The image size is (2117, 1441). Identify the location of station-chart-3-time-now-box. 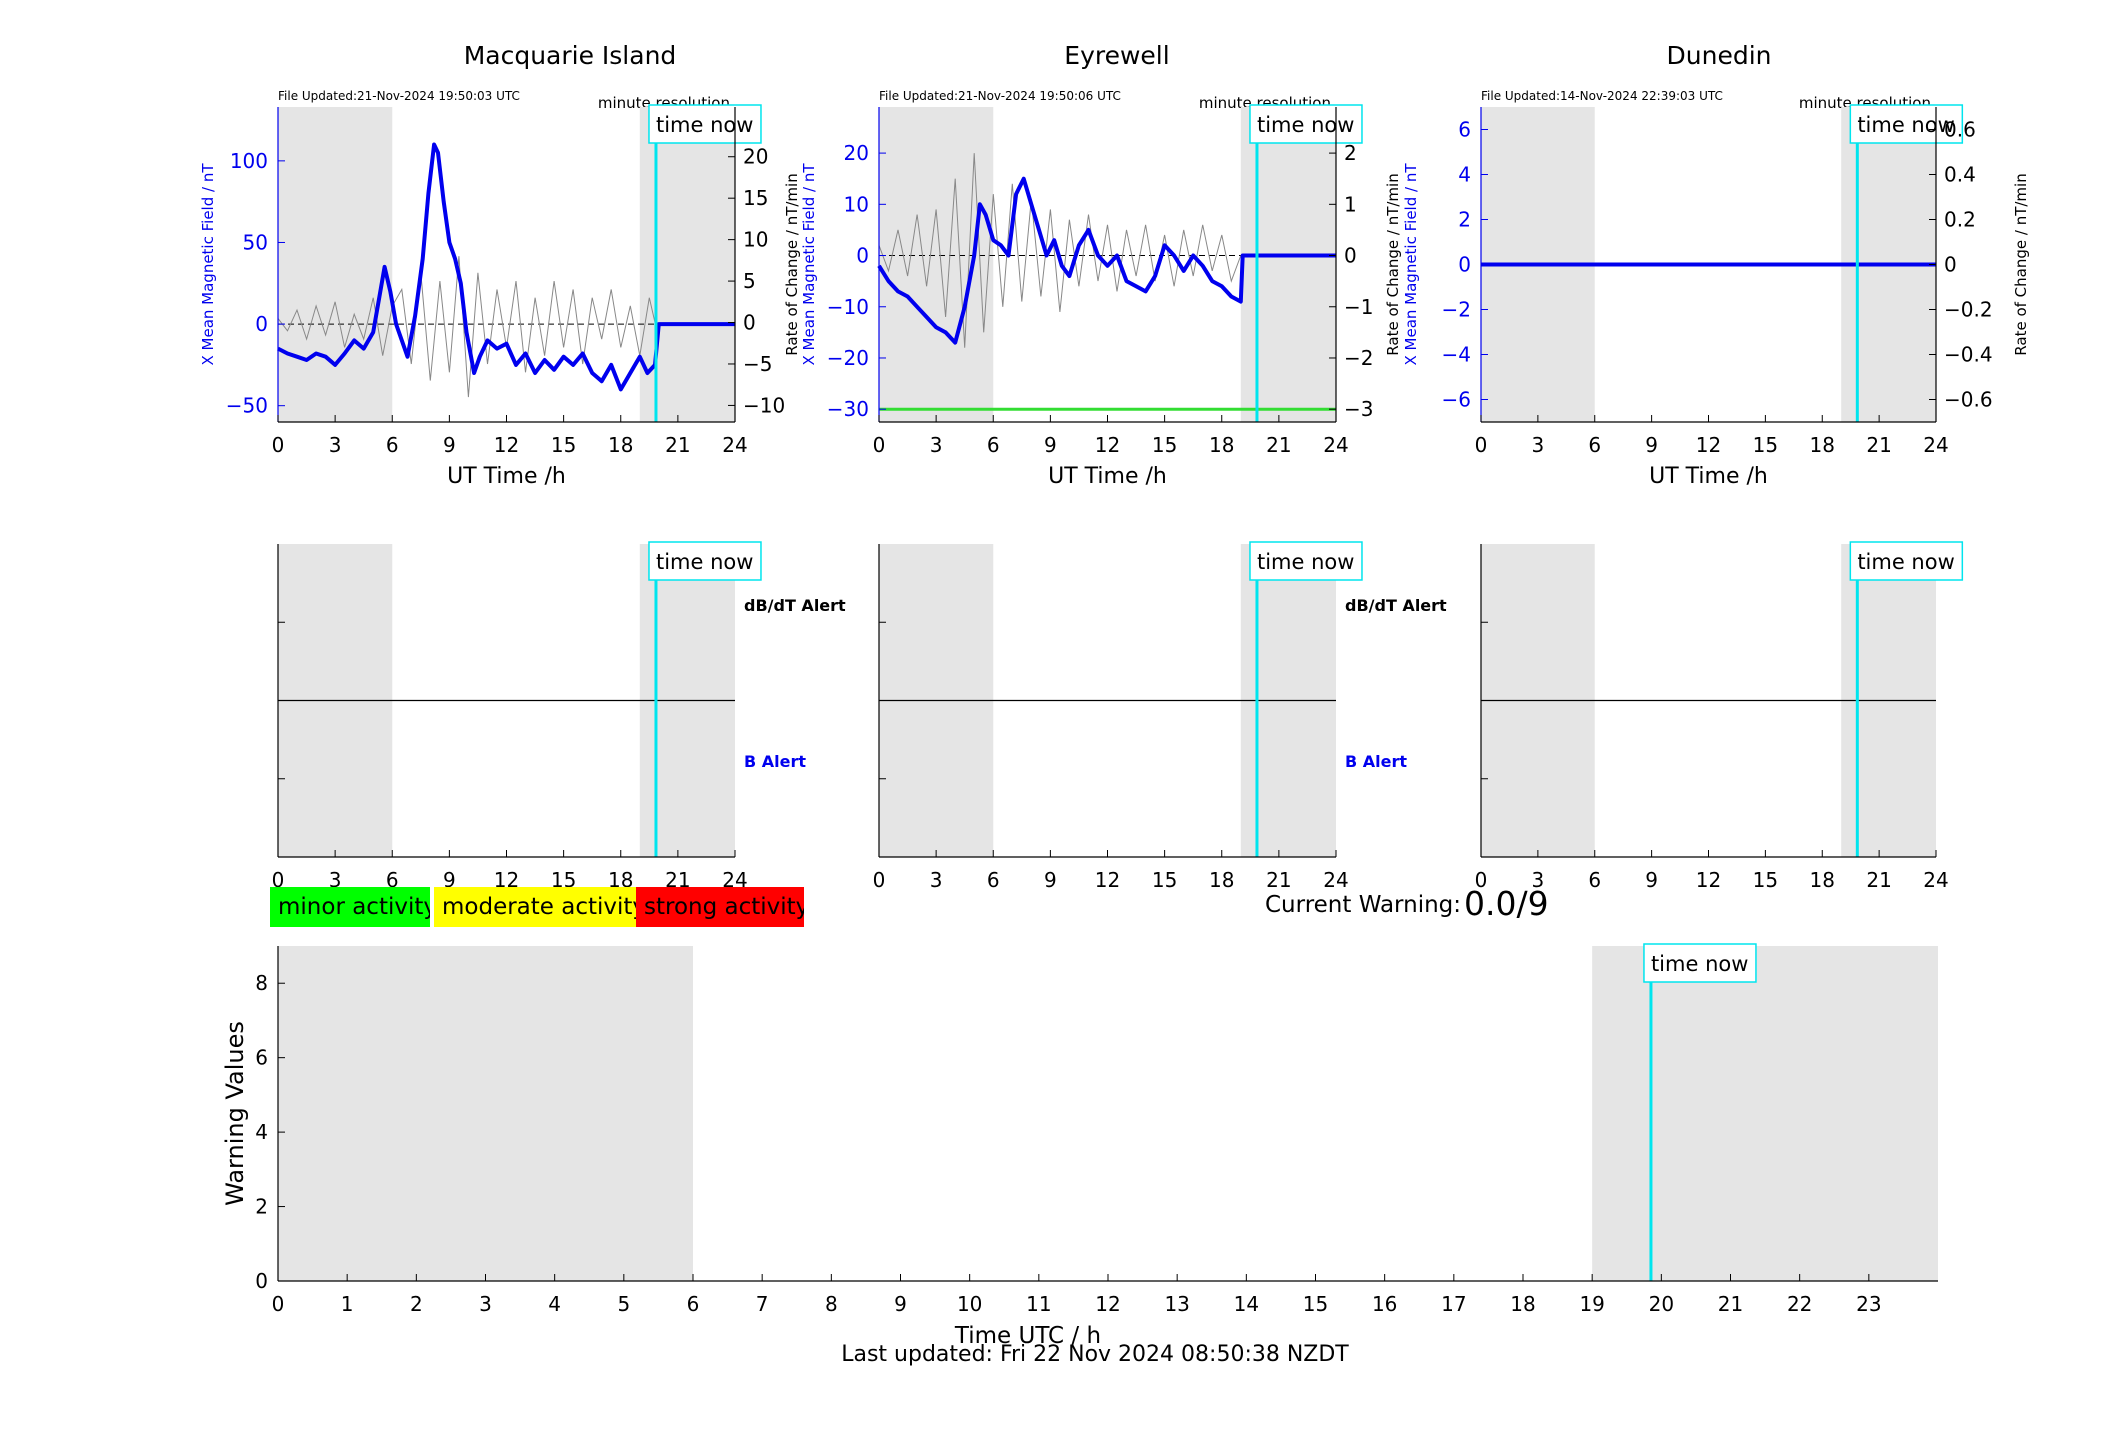
(1906, 124).